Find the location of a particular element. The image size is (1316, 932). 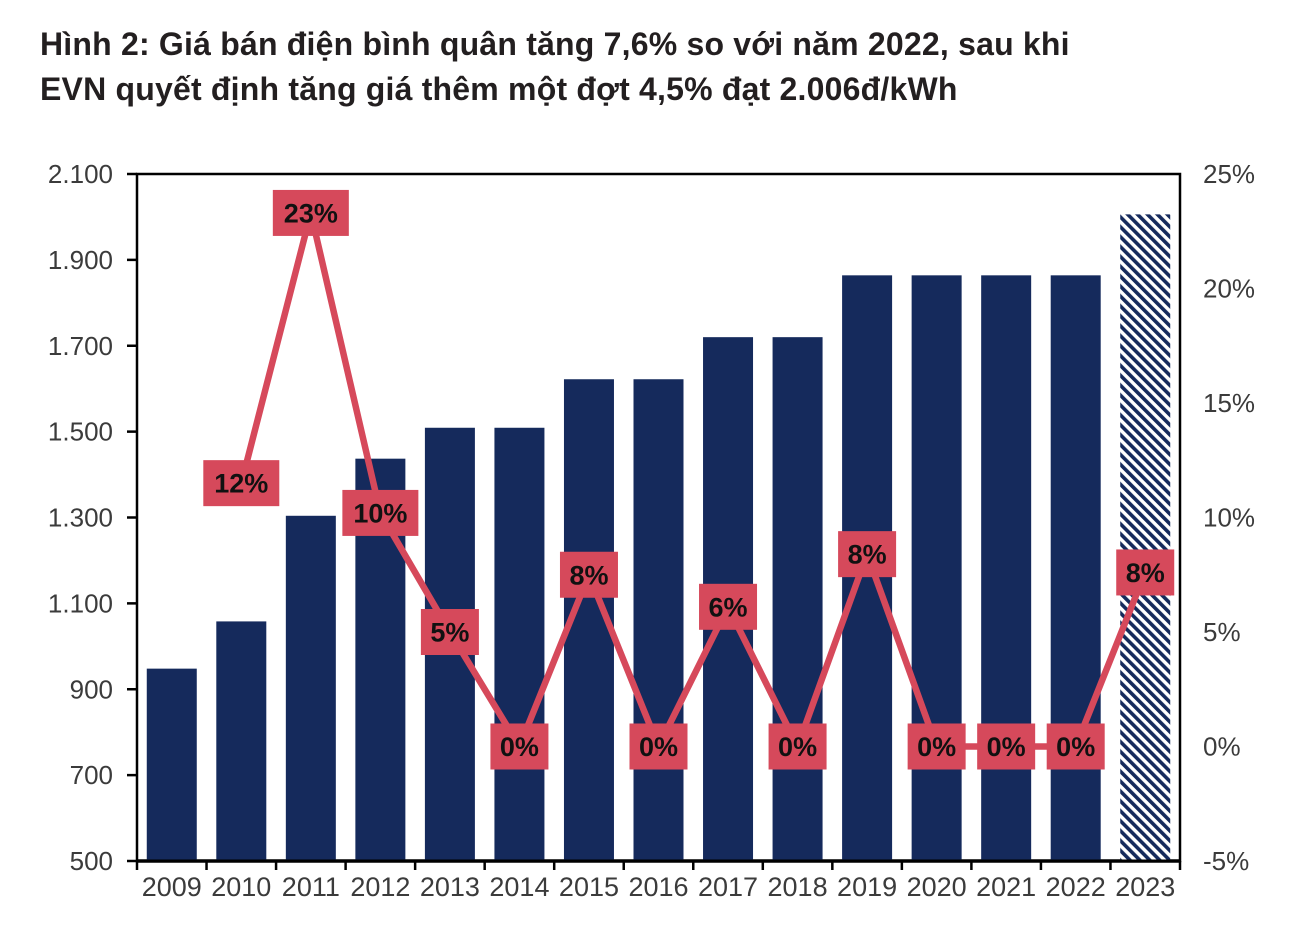

bar-2021 is located at coordinates (1006, 567).